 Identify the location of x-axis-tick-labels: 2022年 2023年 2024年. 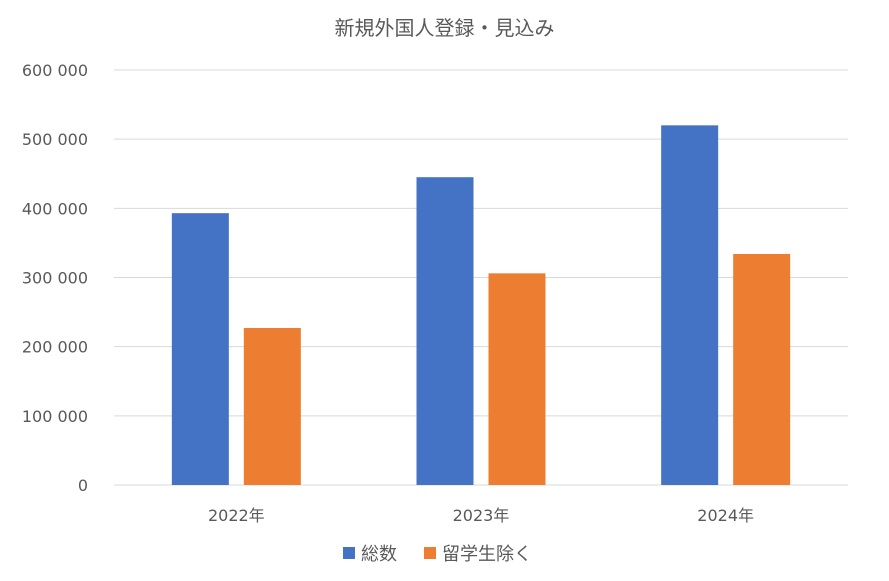
(481, 515).